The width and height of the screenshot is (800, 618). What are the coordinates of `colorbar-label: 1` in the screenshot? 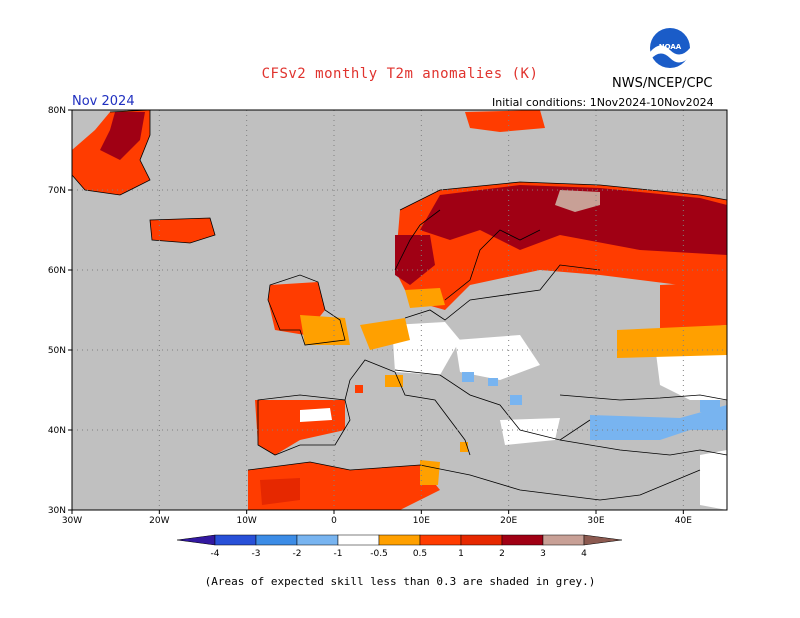 It's located at (461, 554).